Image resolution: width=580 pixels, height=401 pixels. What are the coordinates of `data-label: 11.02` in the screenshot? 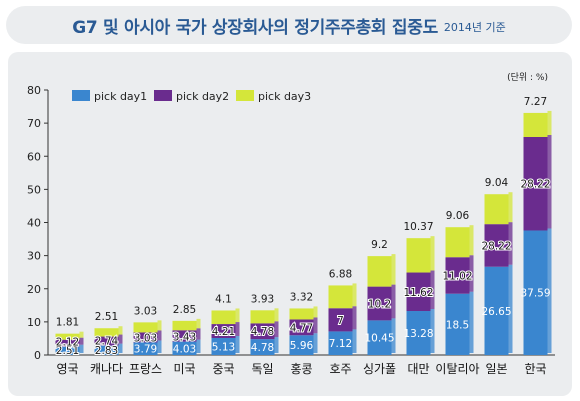 It's located at (457, 276).